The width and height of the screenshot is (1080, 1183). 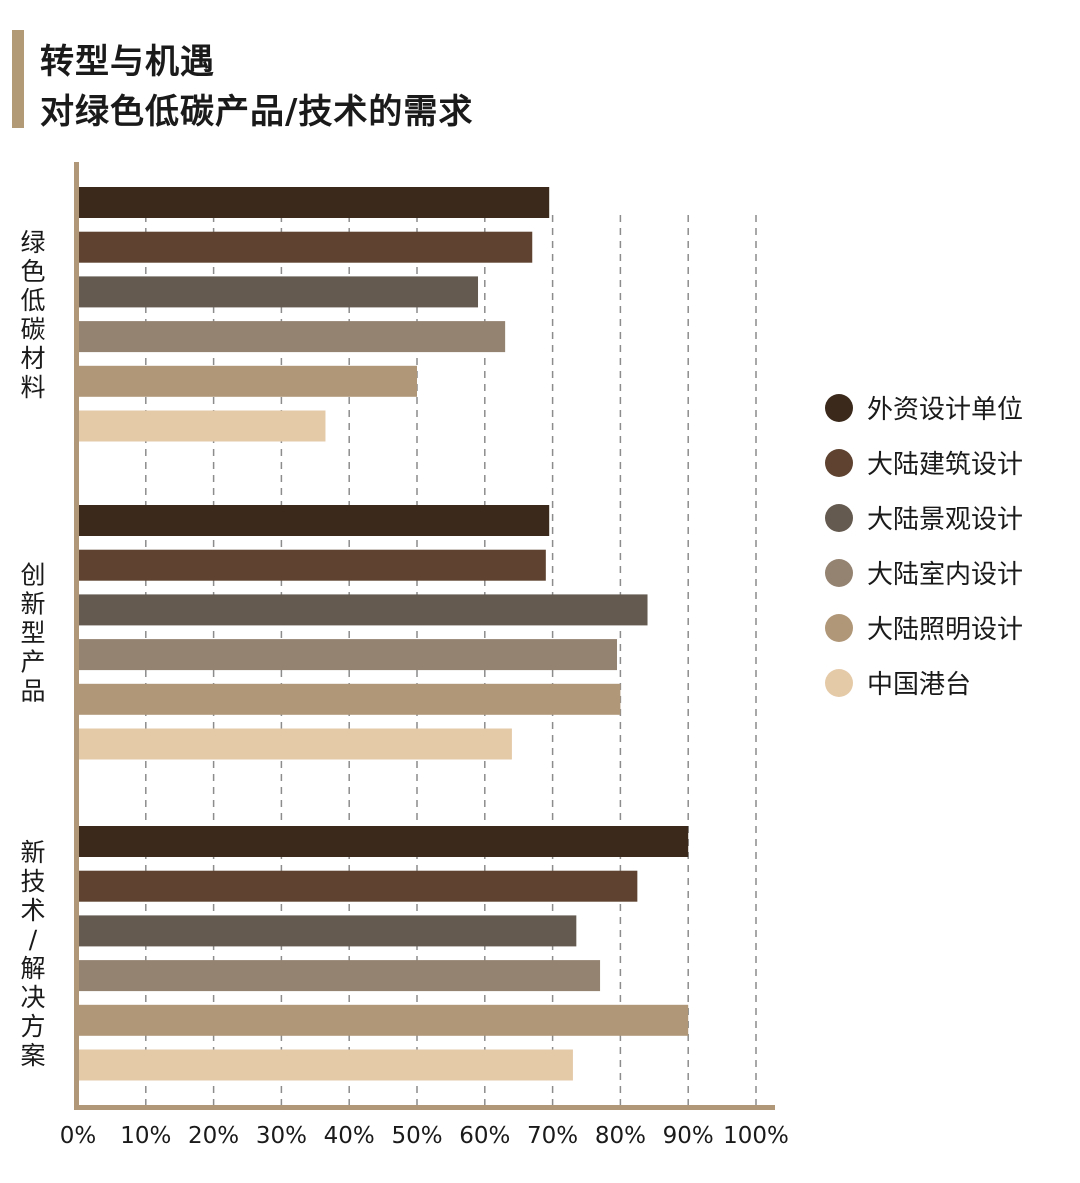 I want to click on x-tick-label: 10%, so click(x=145, y=1136).